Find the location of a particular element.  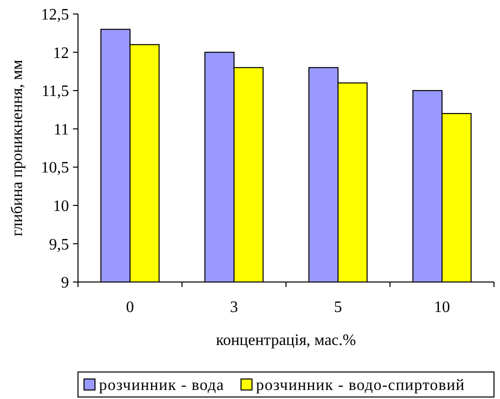

y-tick-label: 12,5 is located at coordinates (55, 15).